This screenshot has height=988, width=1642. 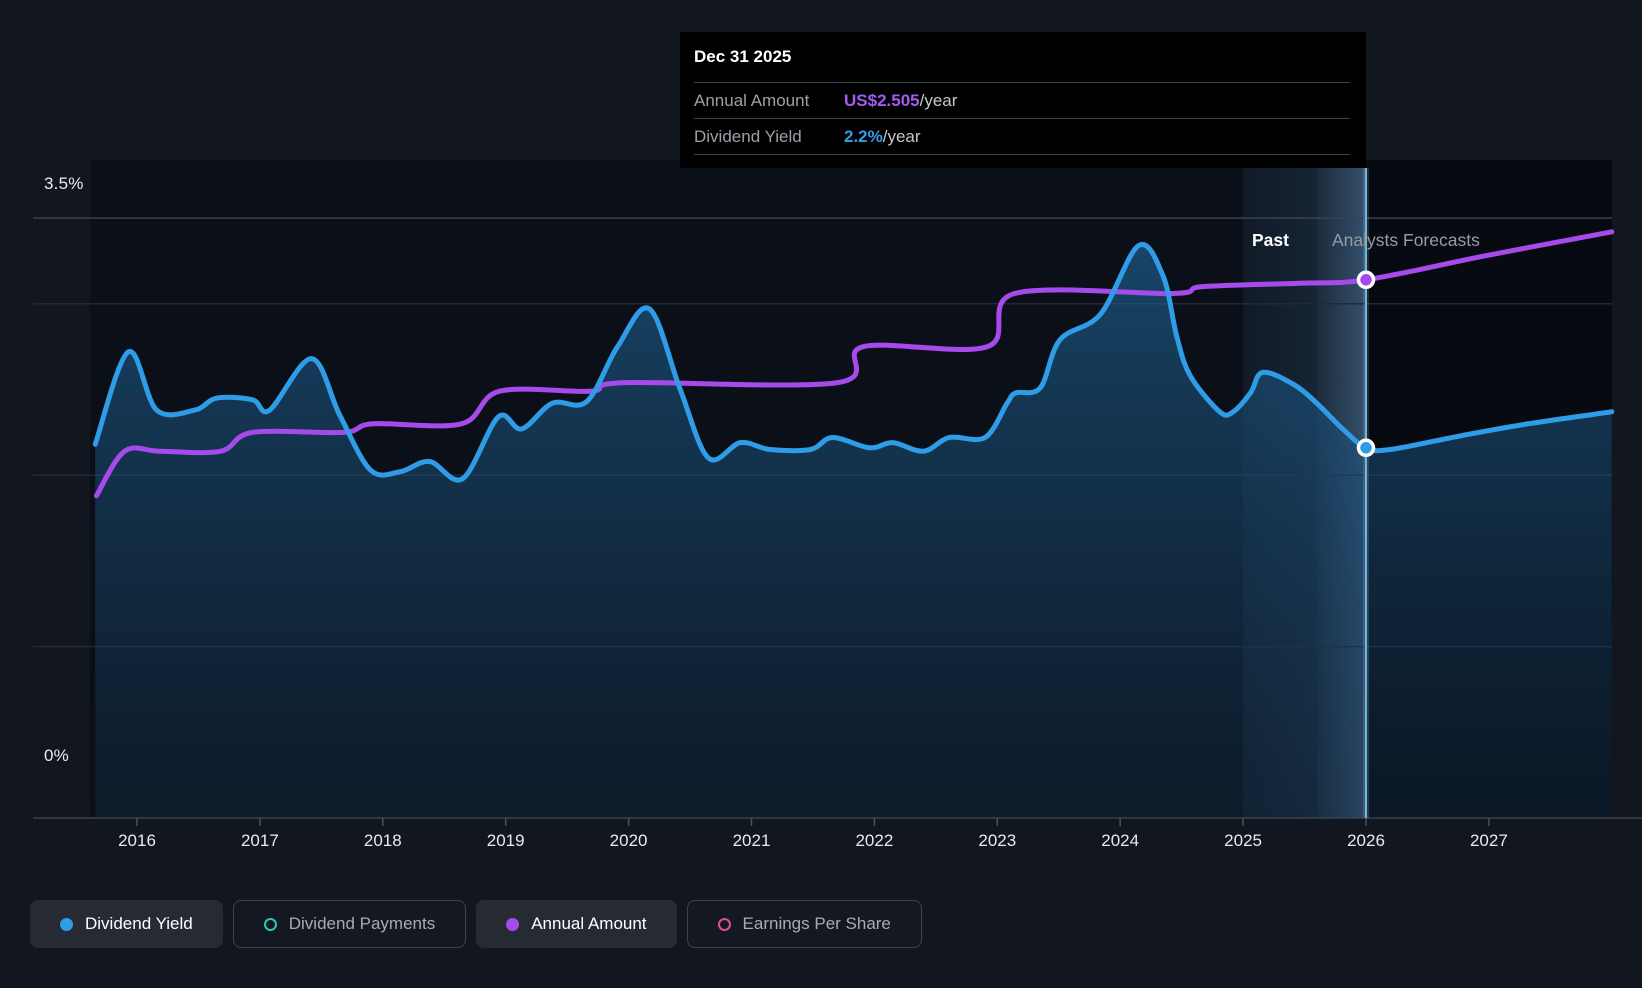 I want to click on earnings-per-share-swatch-icon, so click(x=724, y=924).